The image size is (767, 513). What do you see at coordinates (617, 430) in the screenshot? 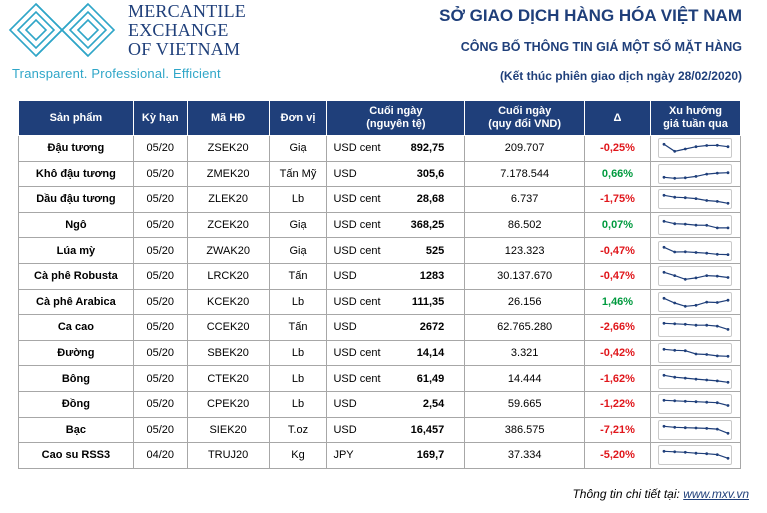
I see `change-cell: -7,21%` at bounding box center [617, 430].